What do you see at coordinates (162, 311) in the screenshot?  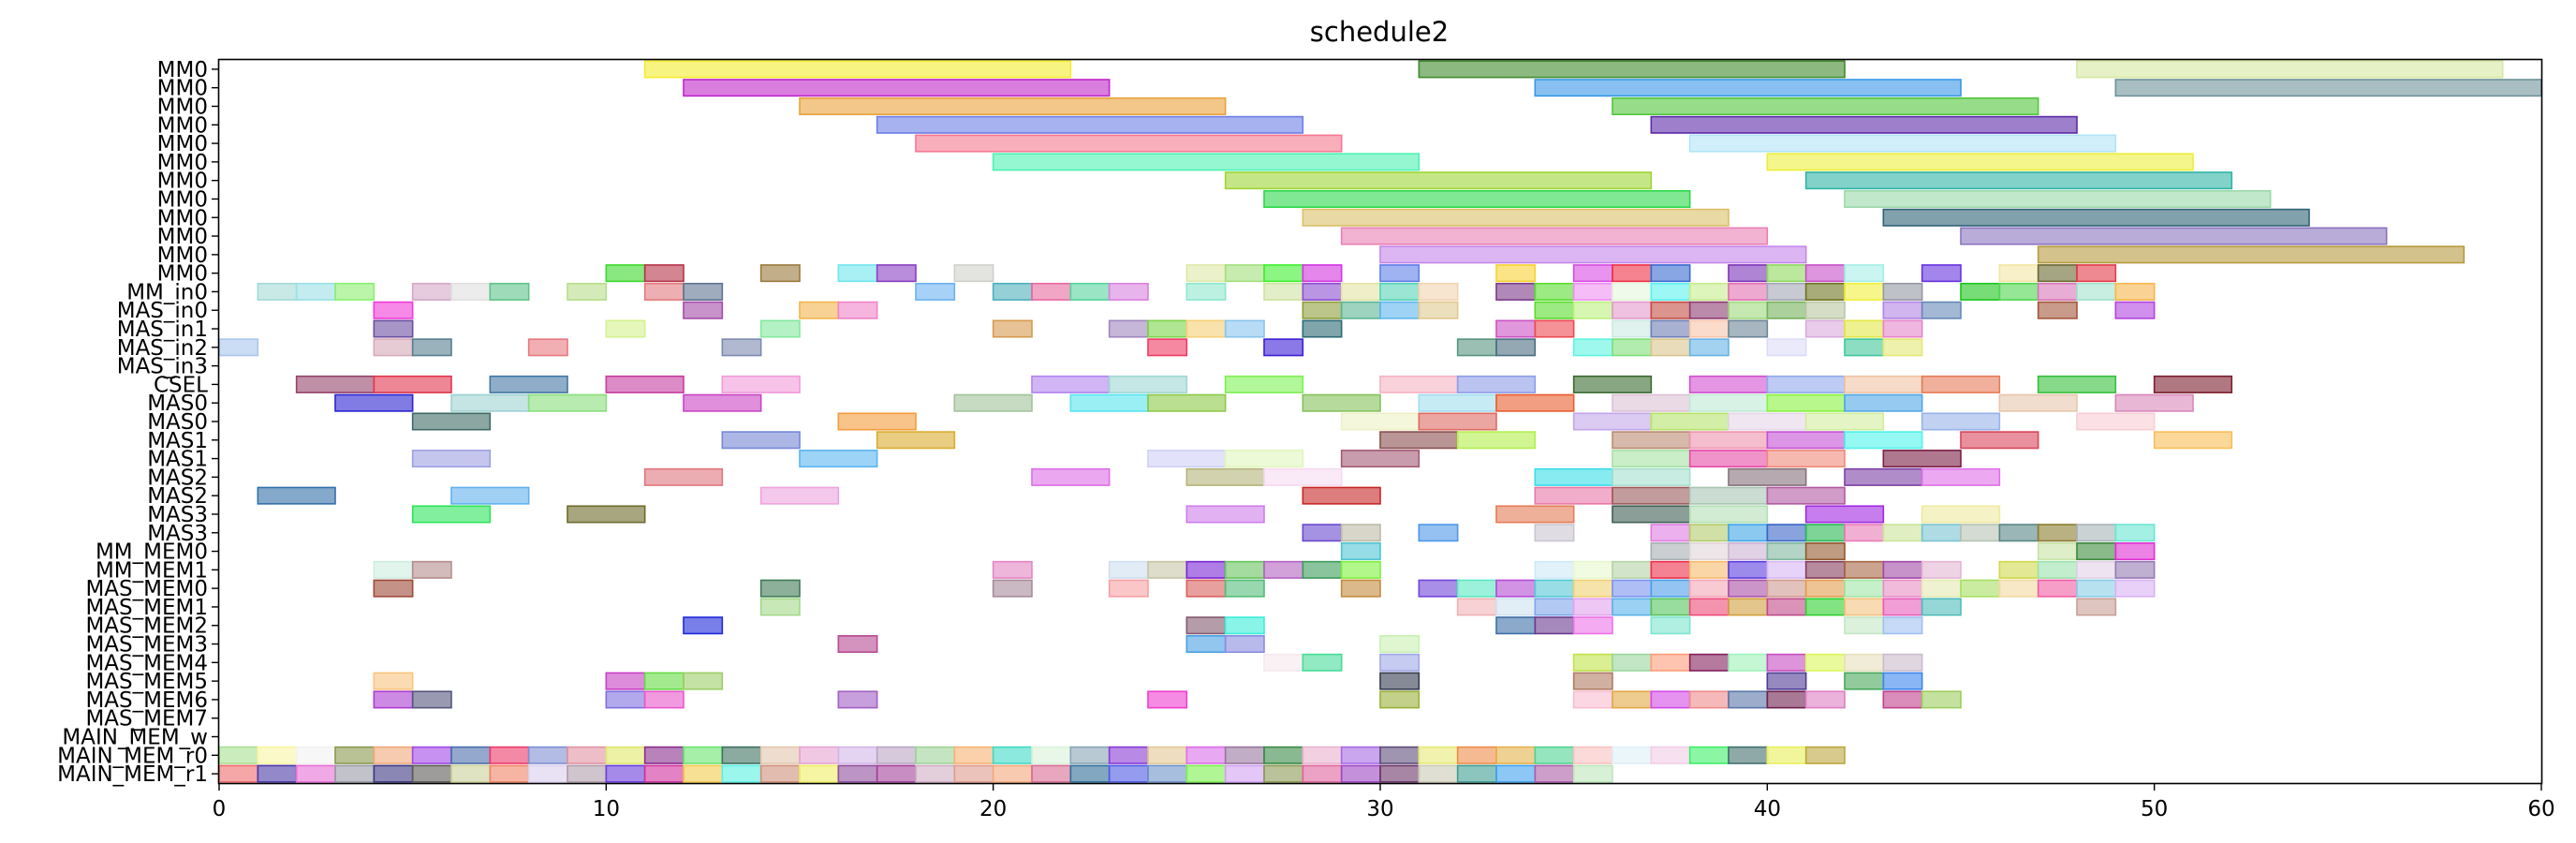 I see `y-tick-label: MAS_in0` at bounding box center [162, 311].